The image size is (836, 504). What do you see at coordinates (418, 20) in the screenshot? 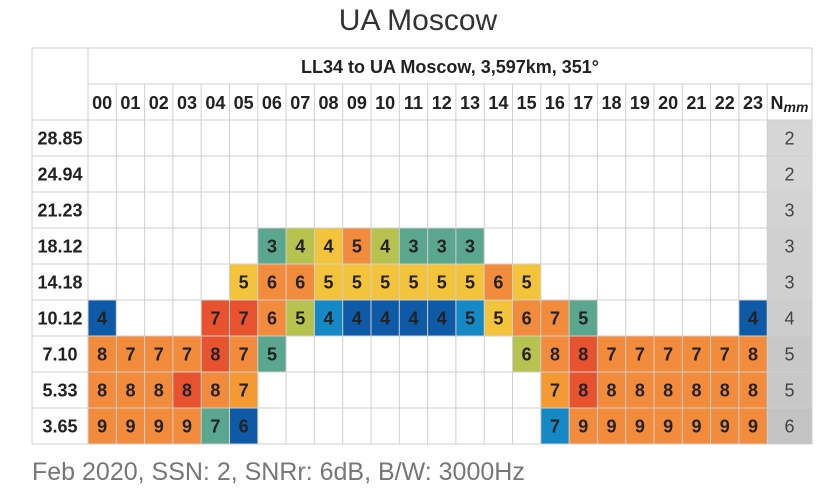
I see `chart-title: UA Moscow` at bounding box center [418, 20].